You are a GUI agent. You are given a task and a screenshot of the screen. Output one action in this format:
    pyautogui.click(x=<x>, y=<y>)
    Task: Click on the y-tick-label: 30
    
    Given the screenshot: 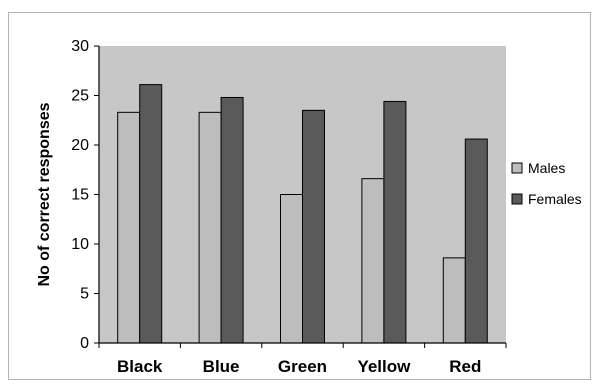 What is the action you would take?
    pyautogui.click(x=80, y=46)
    